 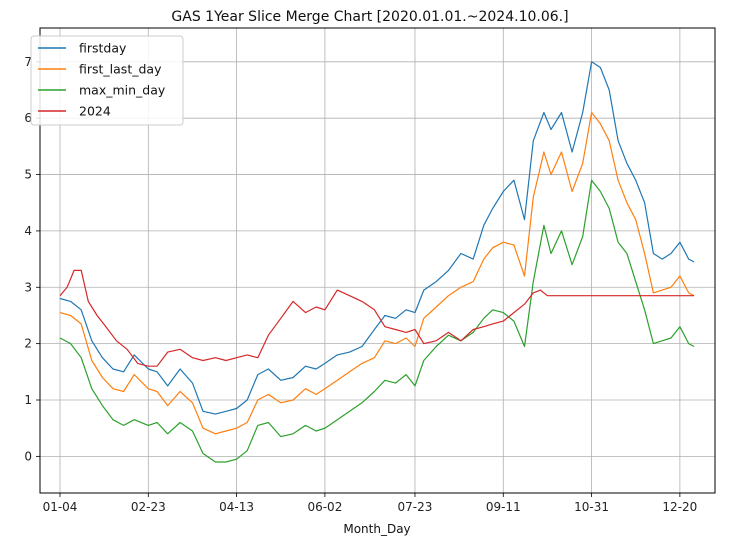 I want to click on legend-label: firstday, so click(x=103, y=48).